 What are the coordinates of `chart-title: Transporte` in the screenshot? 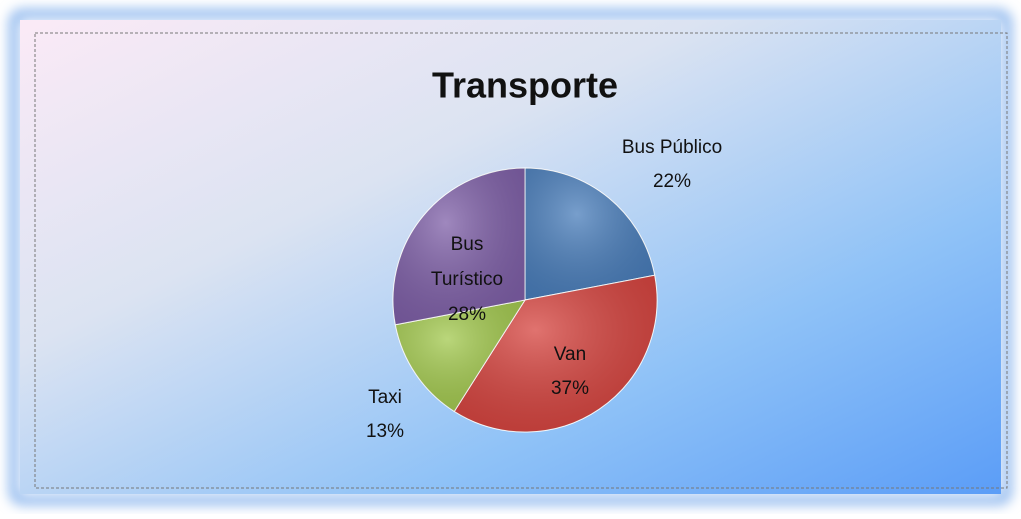 It's located at (525, 85).